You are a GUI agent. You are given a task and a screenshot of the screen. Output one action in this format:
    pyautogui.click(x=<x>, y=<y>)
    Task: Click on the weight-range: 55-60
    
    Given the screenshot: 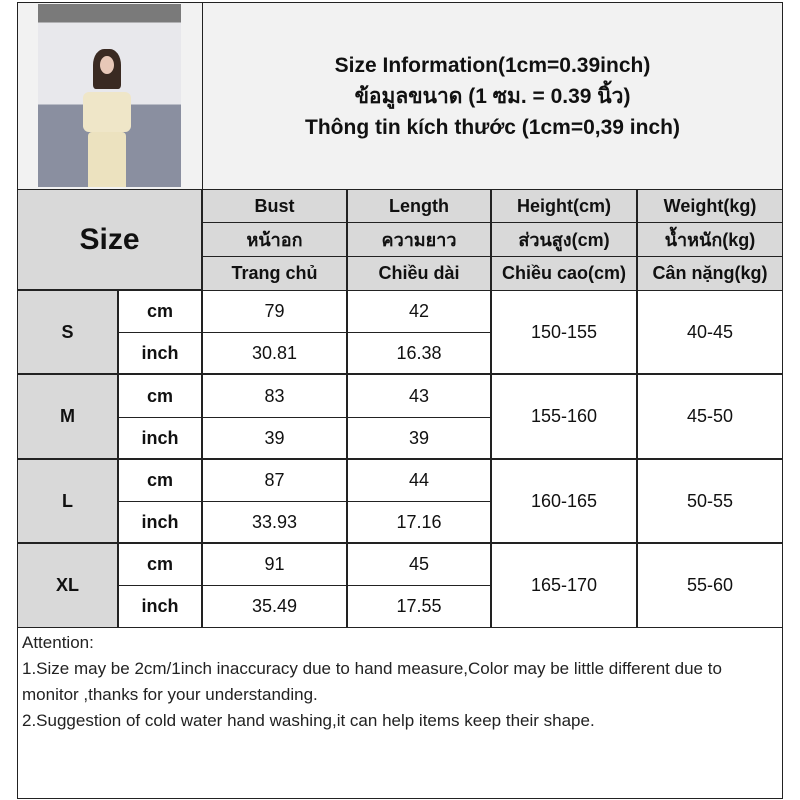 What is the action you would take?
    pyautogui.click(x=710, y=585)
    